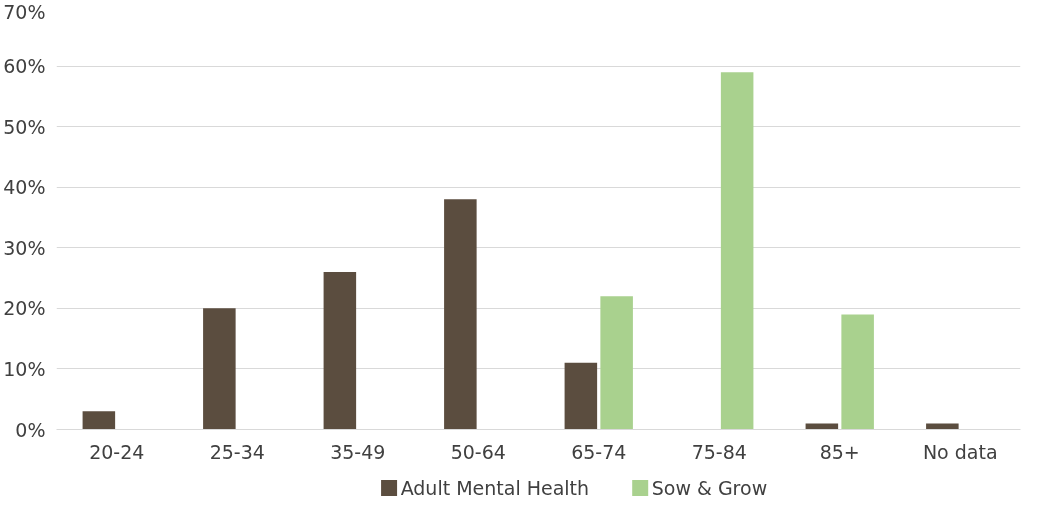 The width and height of the screenshot is (1038, 519). Describe the element at coordinates (709, 488) in the screenshot. I see `legend-label: Sow & Grow` at that location.